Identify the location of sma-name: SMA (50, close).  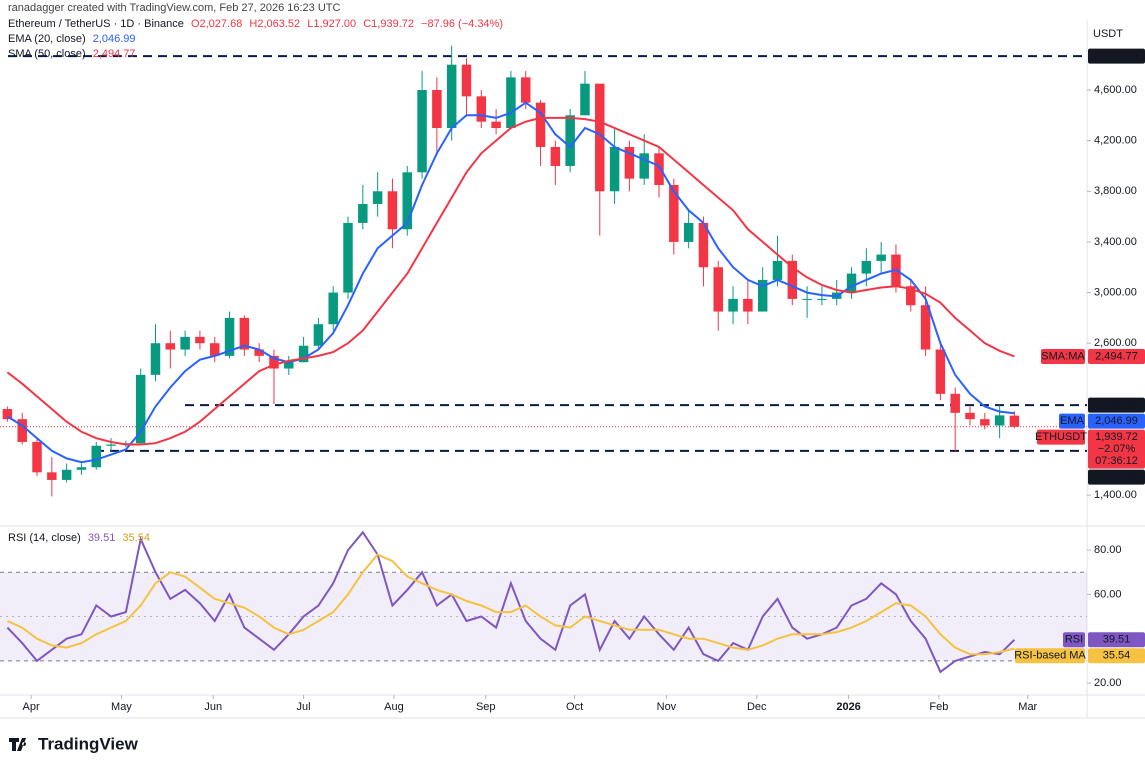
(47, 54).